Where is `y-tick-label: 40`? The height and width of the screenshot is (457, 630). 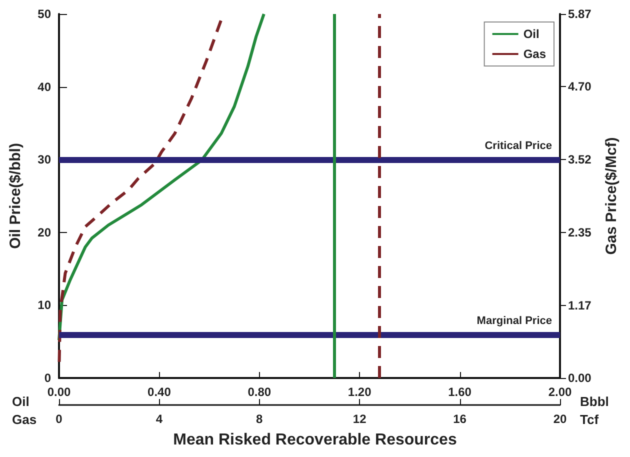
y-tick-label: 40 is located at coordinates (45, 87).